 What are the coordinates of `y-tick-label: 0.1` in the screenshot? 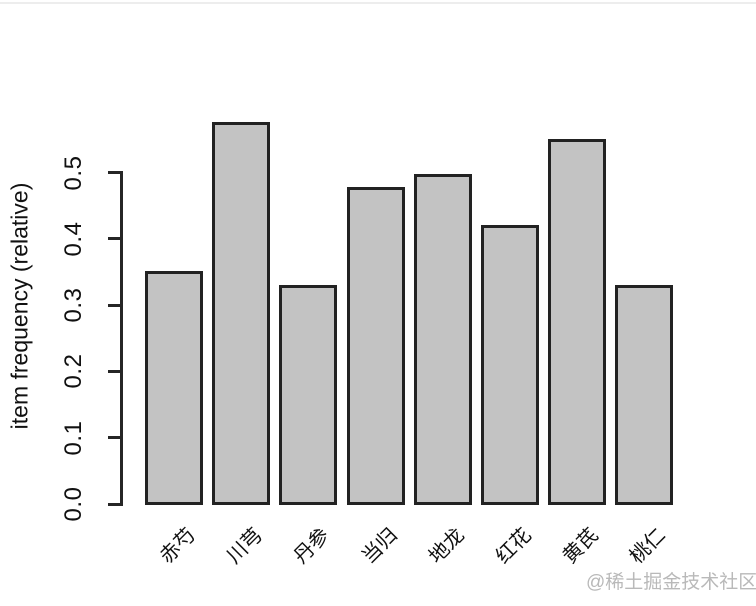 It's located at (73, 438).